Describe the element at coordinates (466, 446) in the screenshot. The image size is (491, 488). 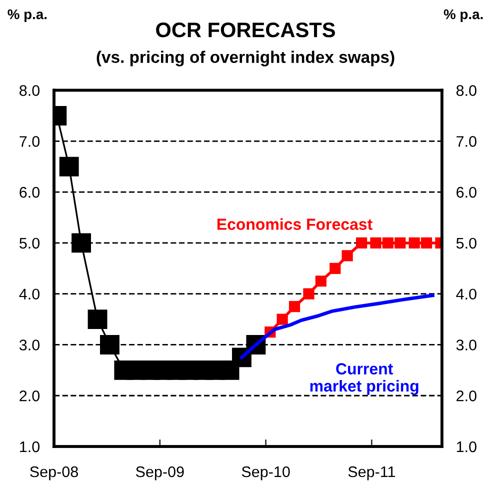
I see `y2-tick-label: 1.0` at that location.